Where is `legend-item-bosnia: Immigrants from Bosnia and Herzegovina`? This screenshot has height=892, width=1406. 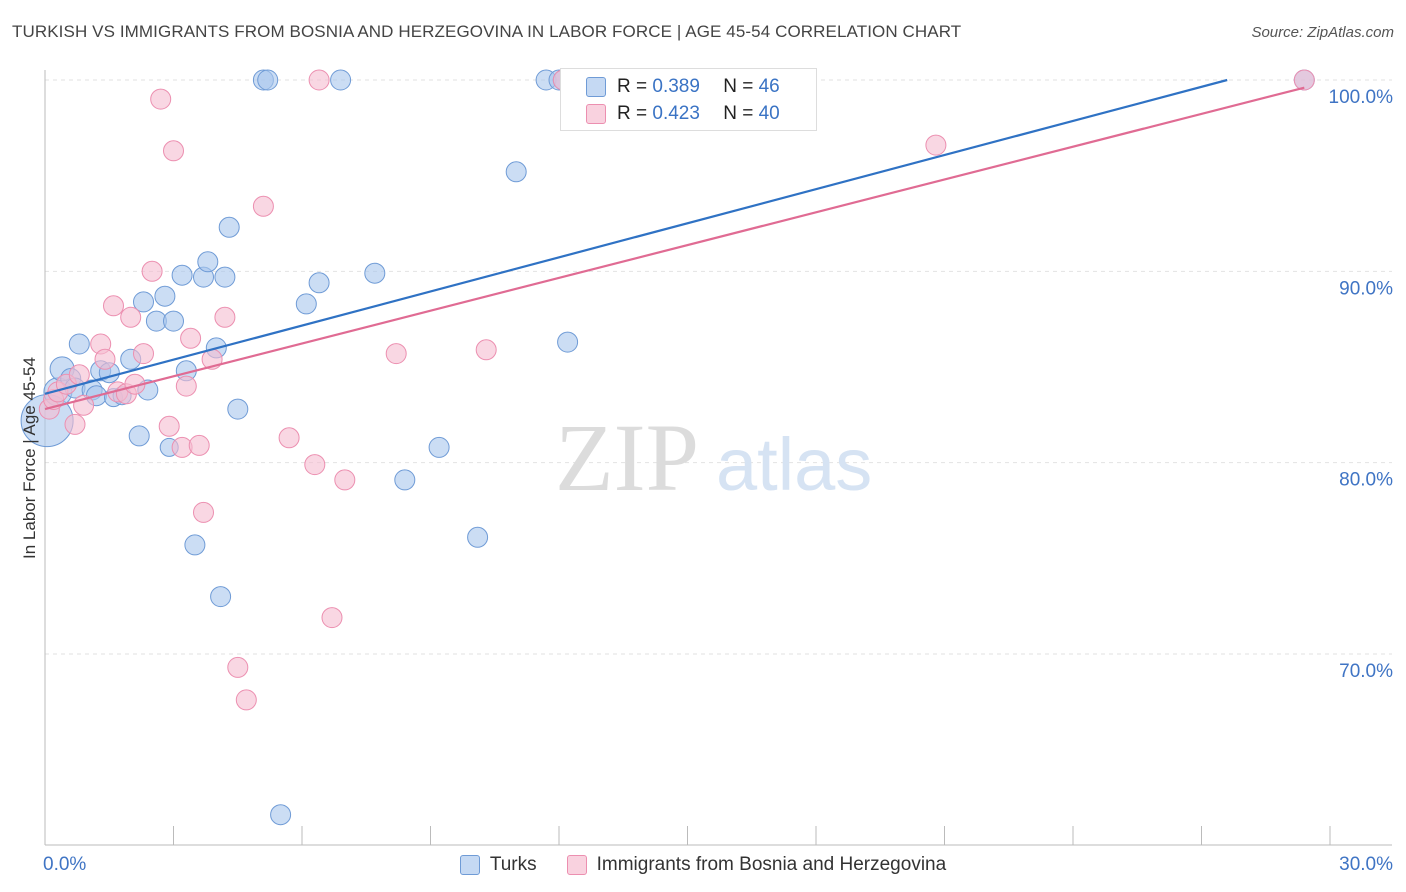
legend-item-bosnia: Immigrants from Bosnia and Herzegovina is located at coordinates (756, 865).